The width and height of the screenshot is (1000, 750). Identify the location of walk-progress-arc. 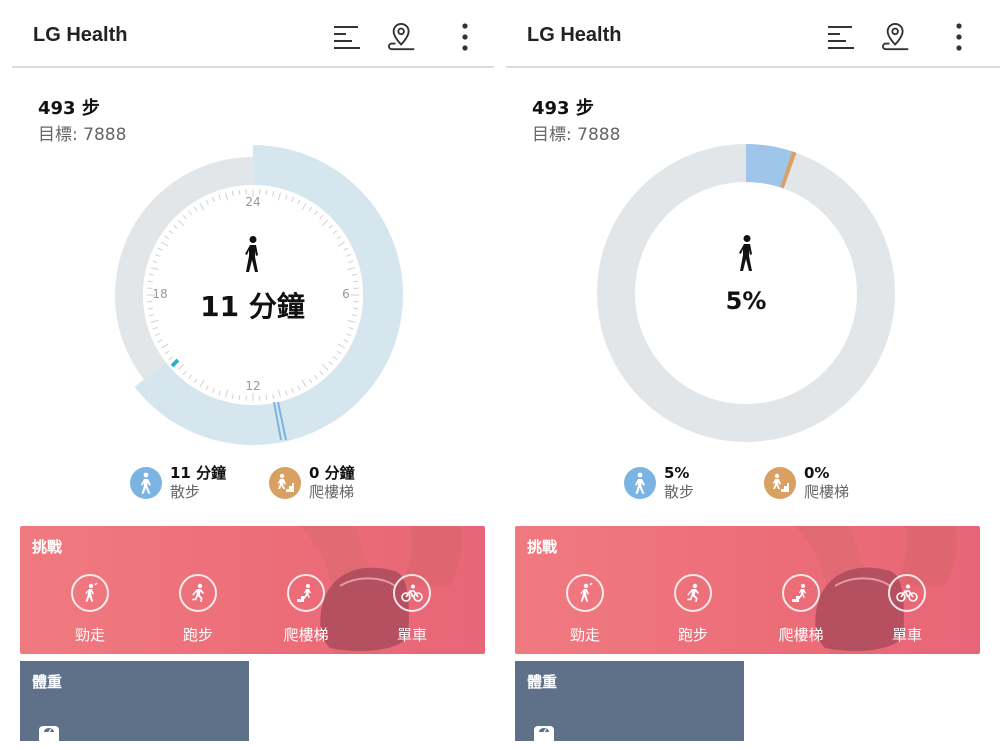
(769, 166).